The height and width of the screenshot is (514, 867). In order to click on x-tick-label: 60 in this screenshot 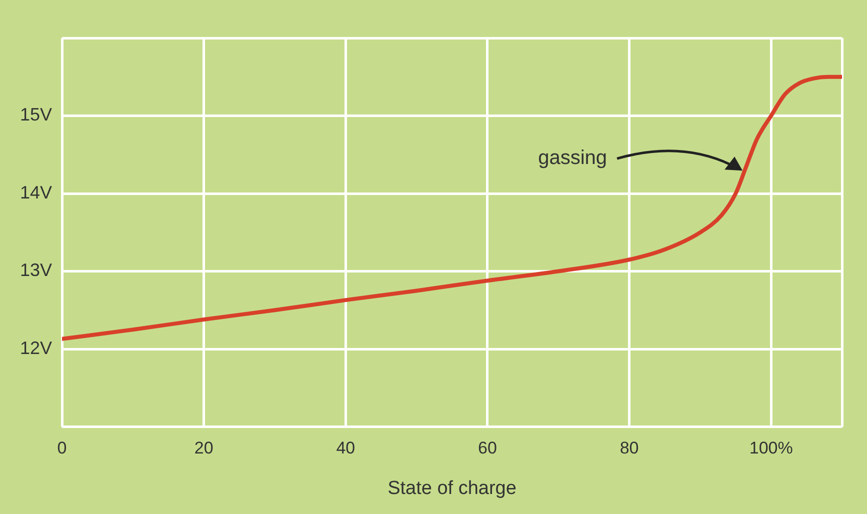, I will do `click(487, 448)`.